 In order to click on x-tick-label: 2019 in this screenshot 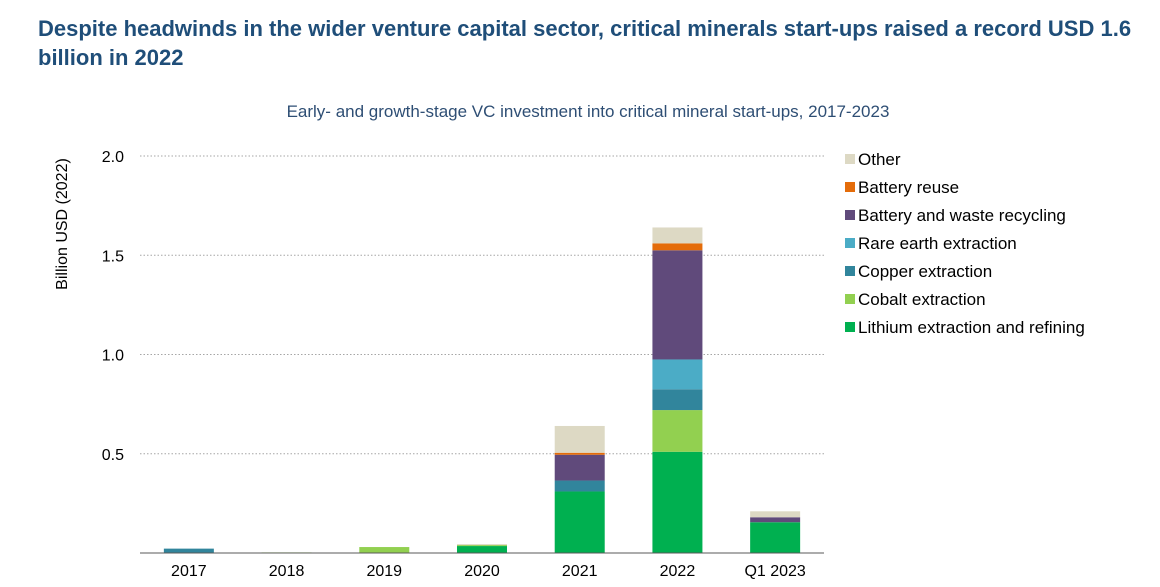, I will do `click(384, 571)`.